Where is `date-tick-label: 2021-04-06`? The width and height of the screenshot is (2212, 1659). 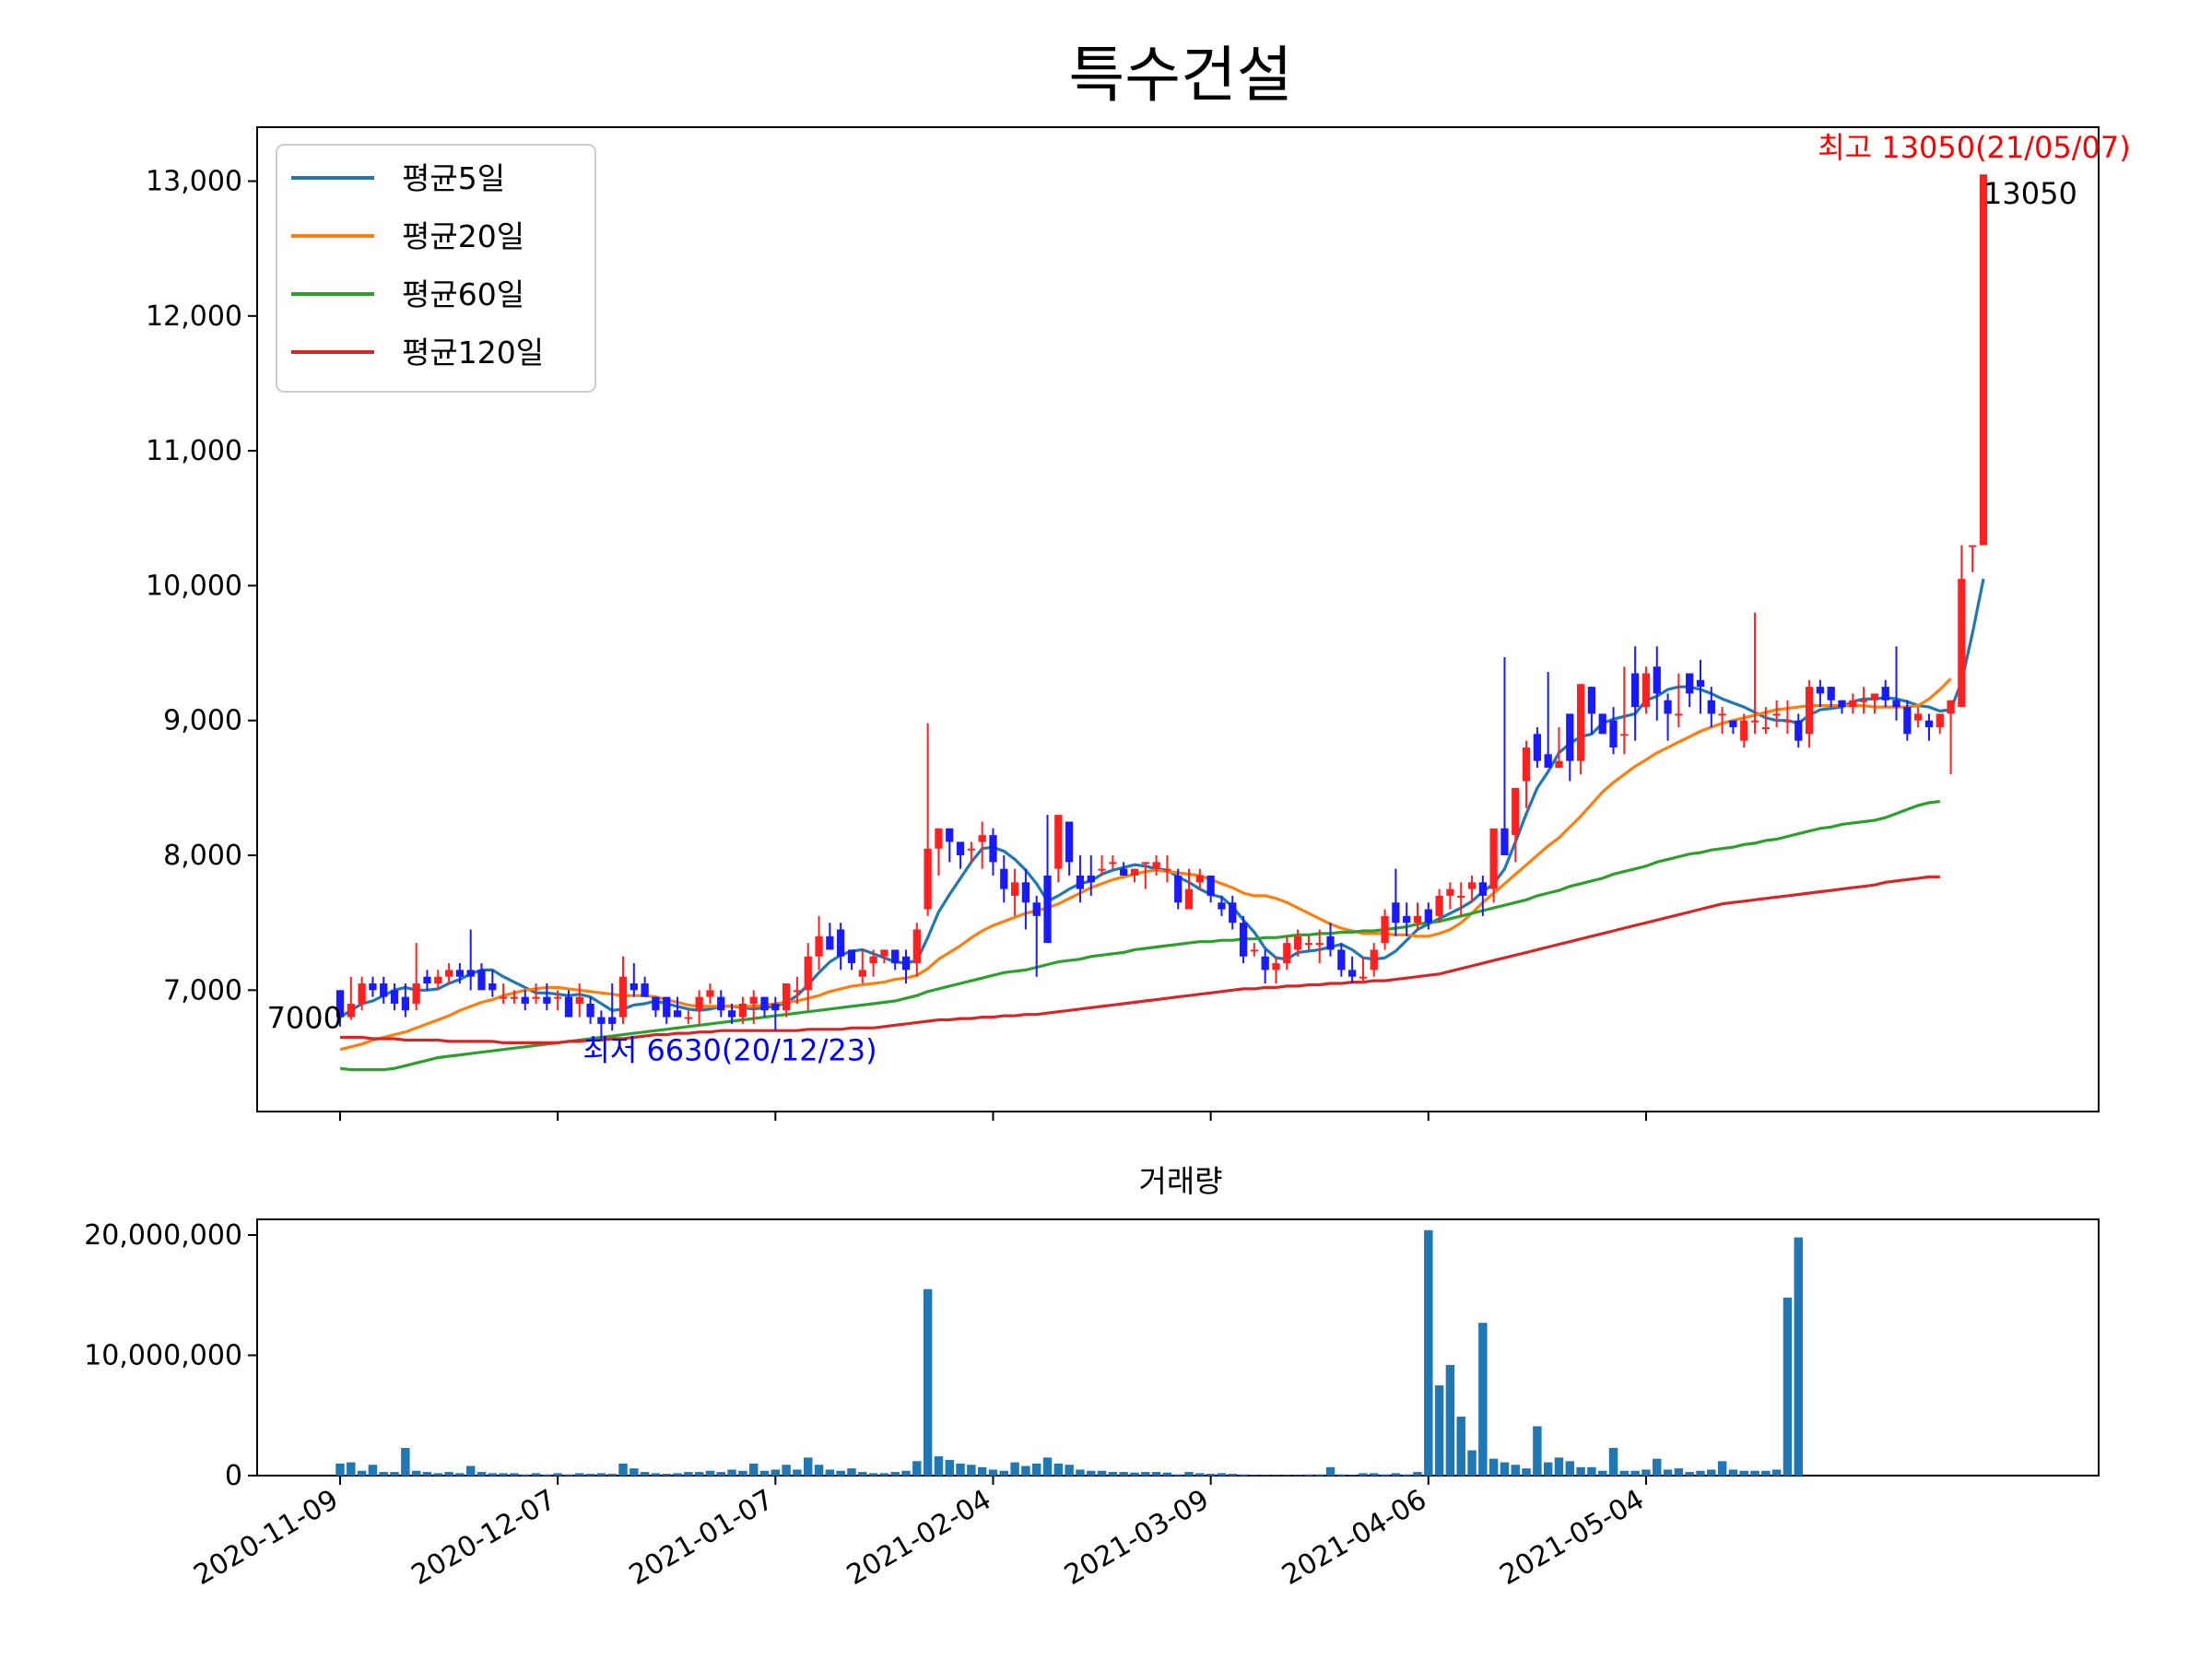 date-tick-label: 2021-04-06 is located at coordinates (1354, 1538).